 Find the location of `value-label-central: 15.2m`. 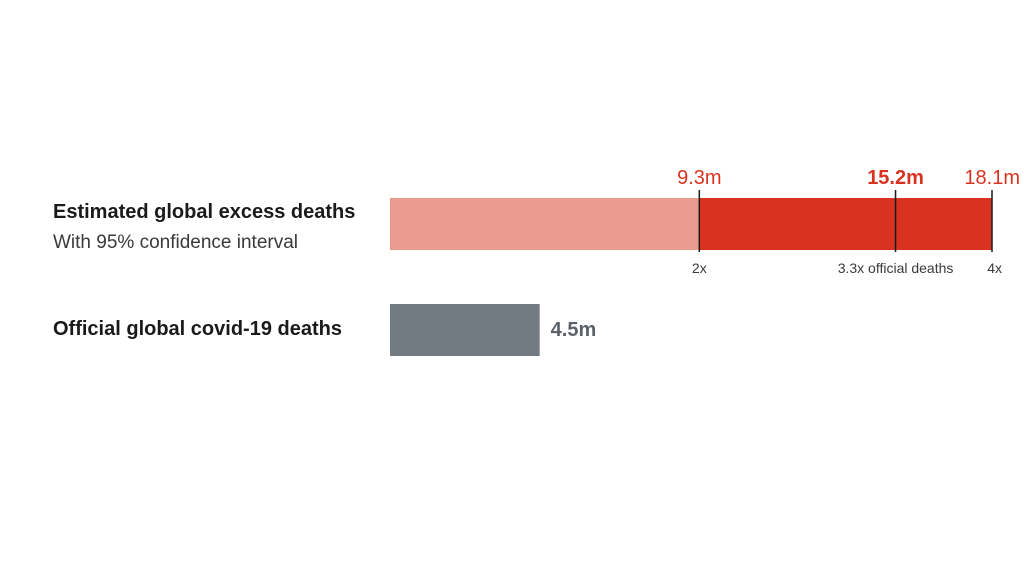

value-label-central: 15.2m is located at coordinates (895, 178).